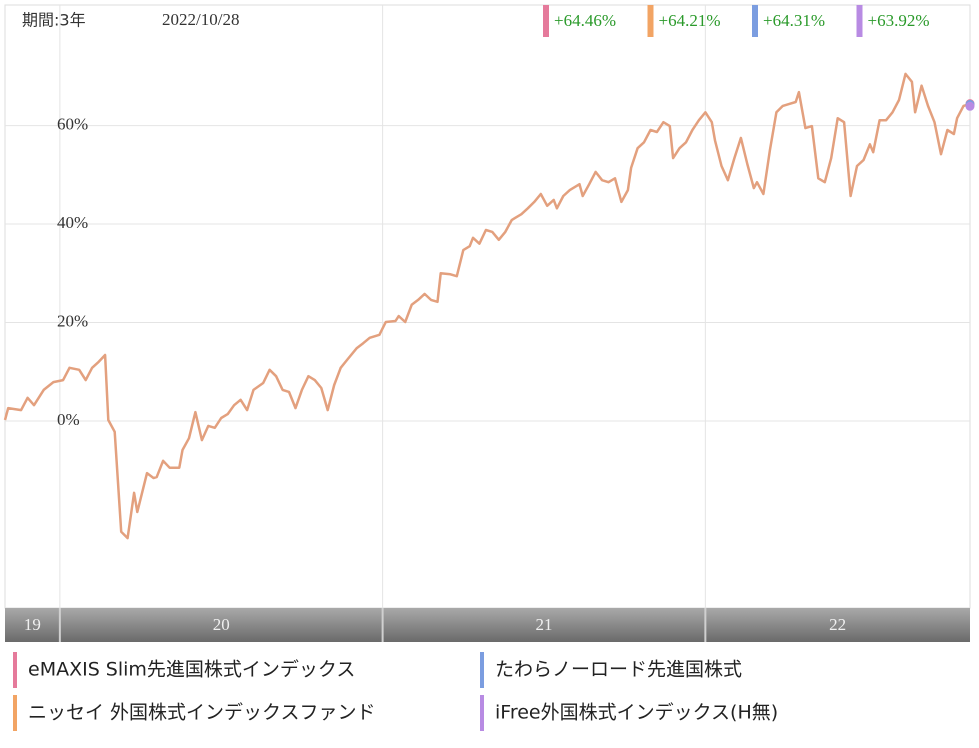 This screenshot has height=748, width=979. What do you see at coordinates (191, 670) in the screenshot?
I see `legend-label: eMAXIS Slim先進国株式インデックス` at bounding box center [191, 670].